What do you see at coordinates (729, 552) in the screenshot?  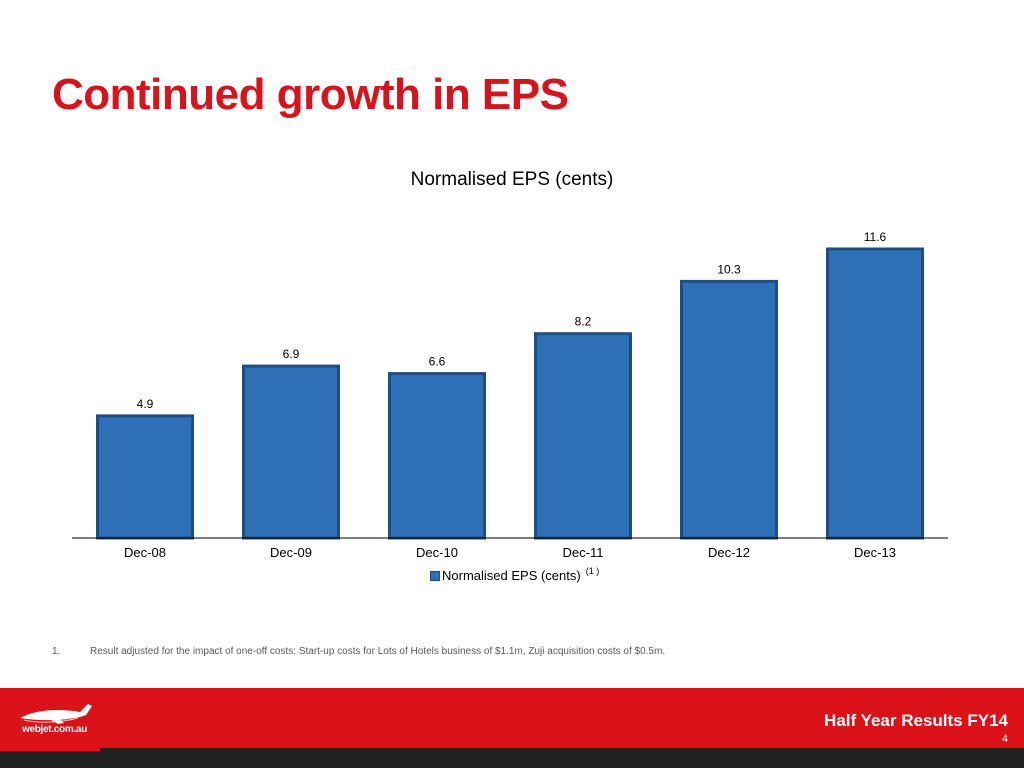 I see `x-tick-label-dec-12: Dec-12` at bounding box center [729, 552].